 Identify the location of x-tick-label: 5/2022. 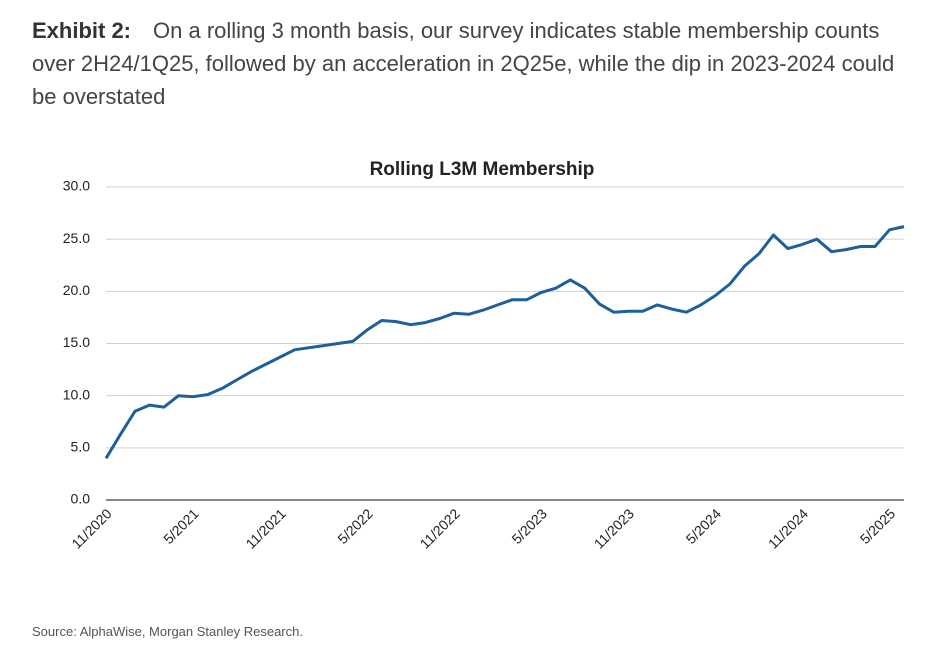
(355, 526).